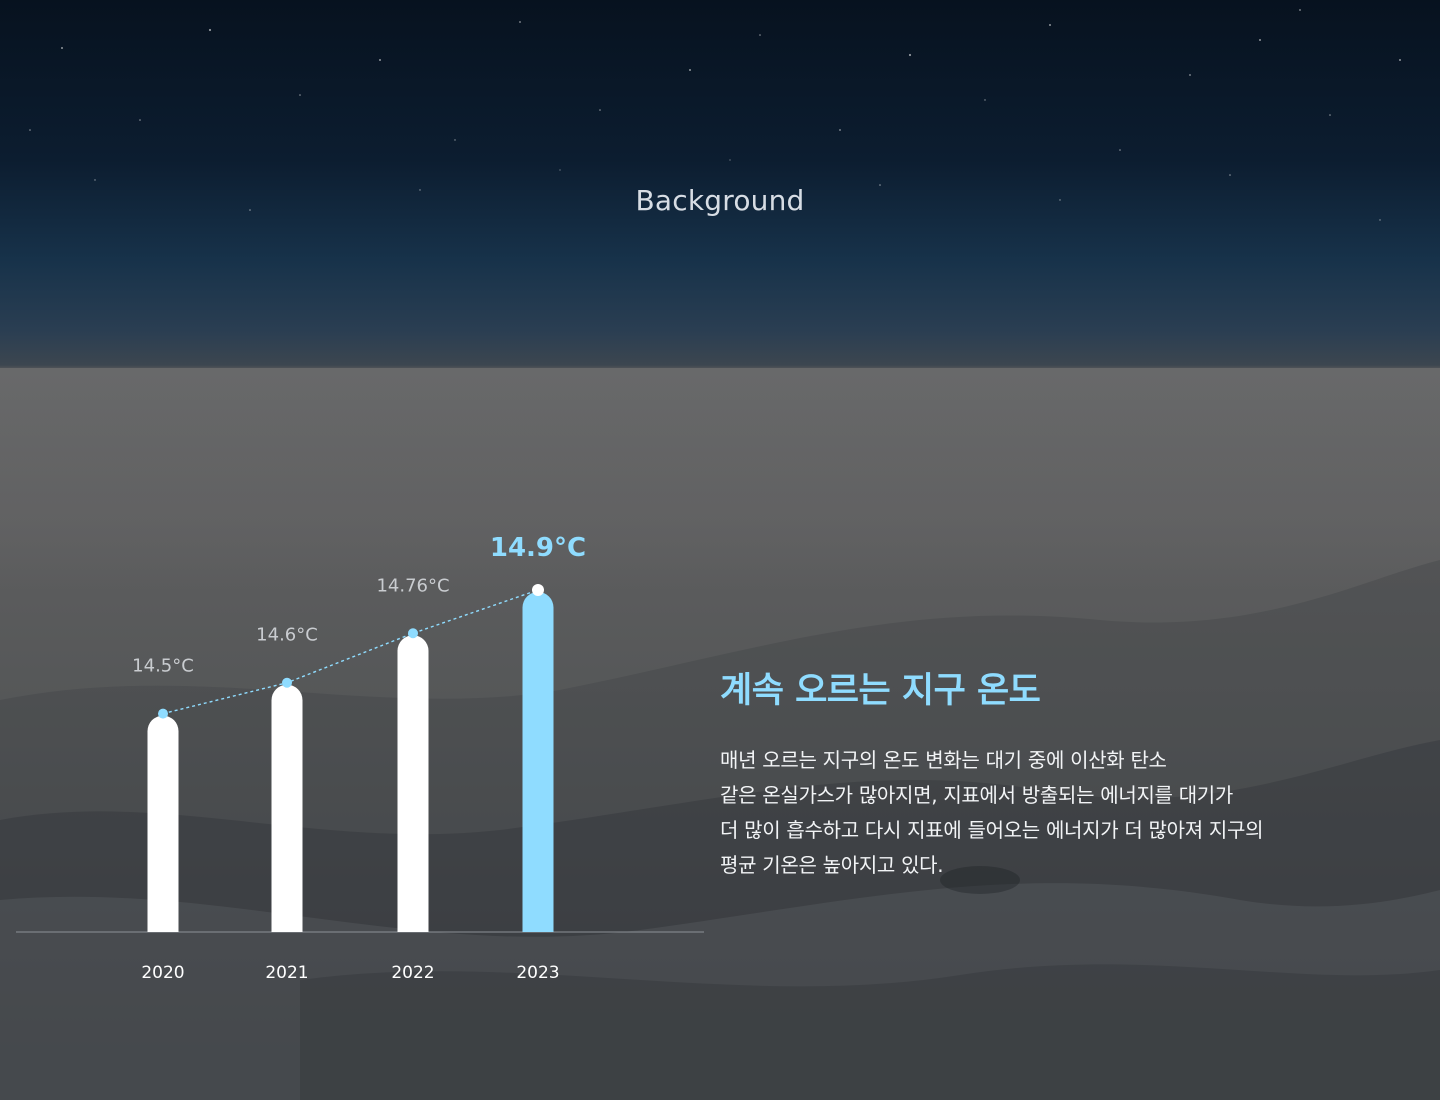 The height and width of the screenshot is (1100, 1440). What do you see at coordinates (720, 200) in the screenshot?
I see `background-label: Background` at bounding box center [720, 200].